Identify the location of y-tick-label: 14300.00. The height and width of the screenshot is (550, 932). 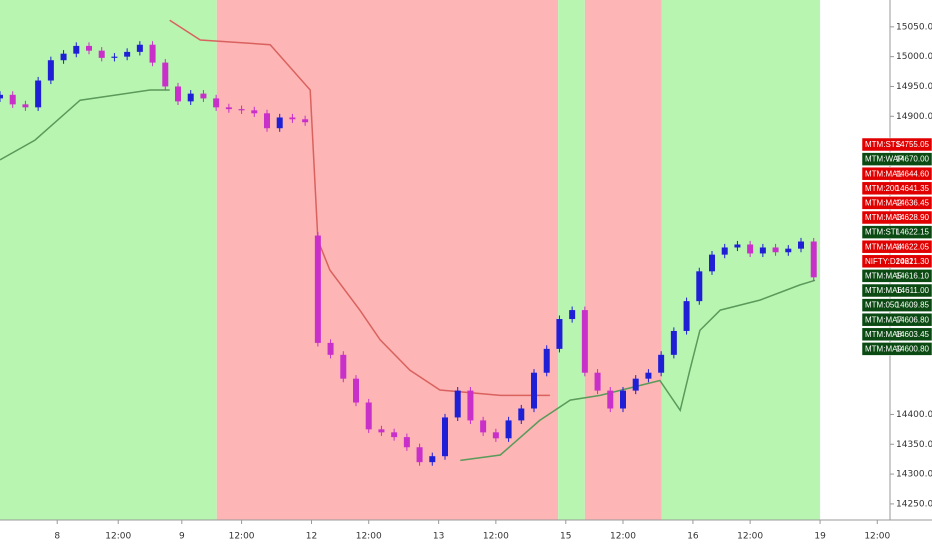
(914, 475).